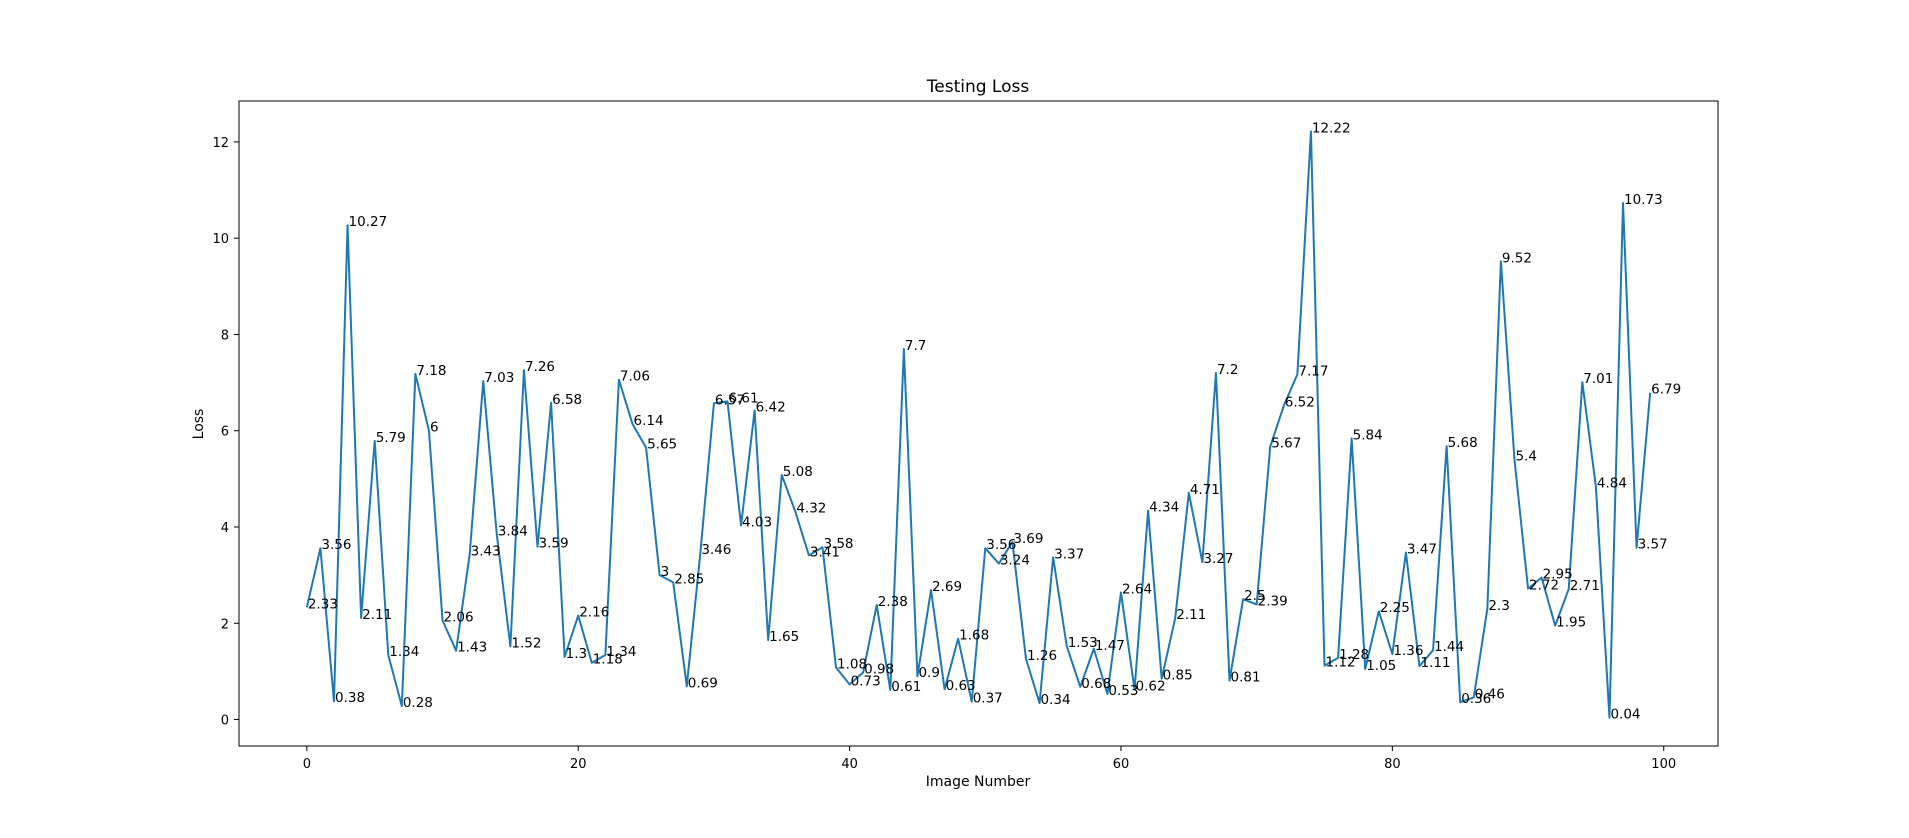 Image resolution: width=1909 pixels, height=838 pixels. Describe the element at coordinates (798, 472) in the screenshot. I see `data-label: 5.08` at that location.